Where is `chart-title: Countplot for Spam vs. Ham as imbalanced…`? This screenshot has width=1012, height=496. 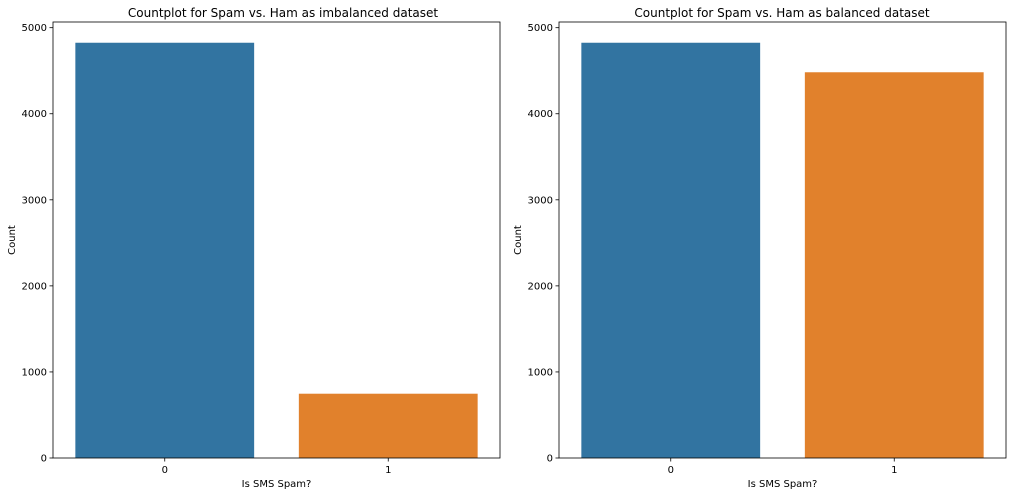
chart-title: Countplot for Spam vs. Ham as imbalanced… is located at coordinates (283, 13).